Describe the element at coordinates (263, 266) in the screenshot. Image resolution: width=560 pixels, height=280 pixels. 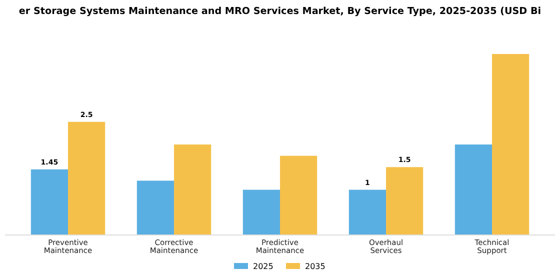
I see `legend-label: 2025` at that location.